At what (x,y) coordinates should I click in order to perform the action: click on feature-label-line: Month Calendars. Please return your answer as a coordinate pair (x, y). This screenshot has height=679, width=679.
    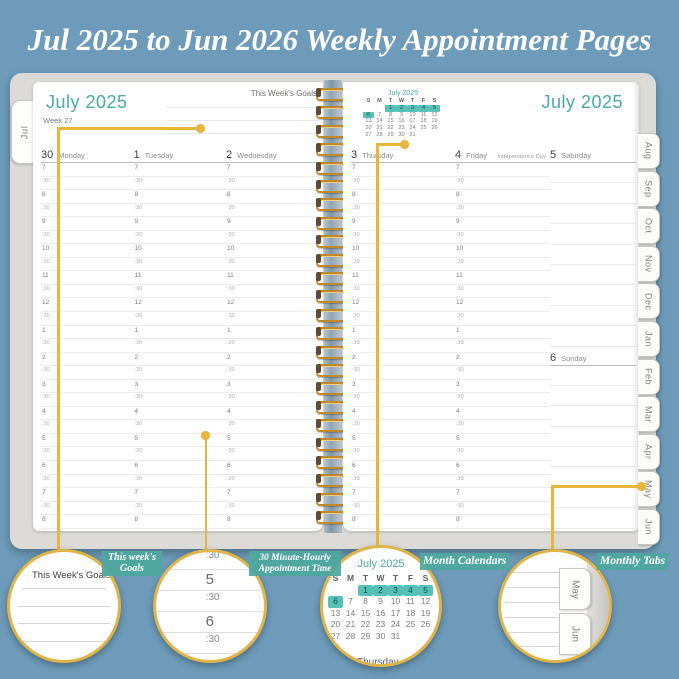
    Looking at the image, I should click on (465, 561).